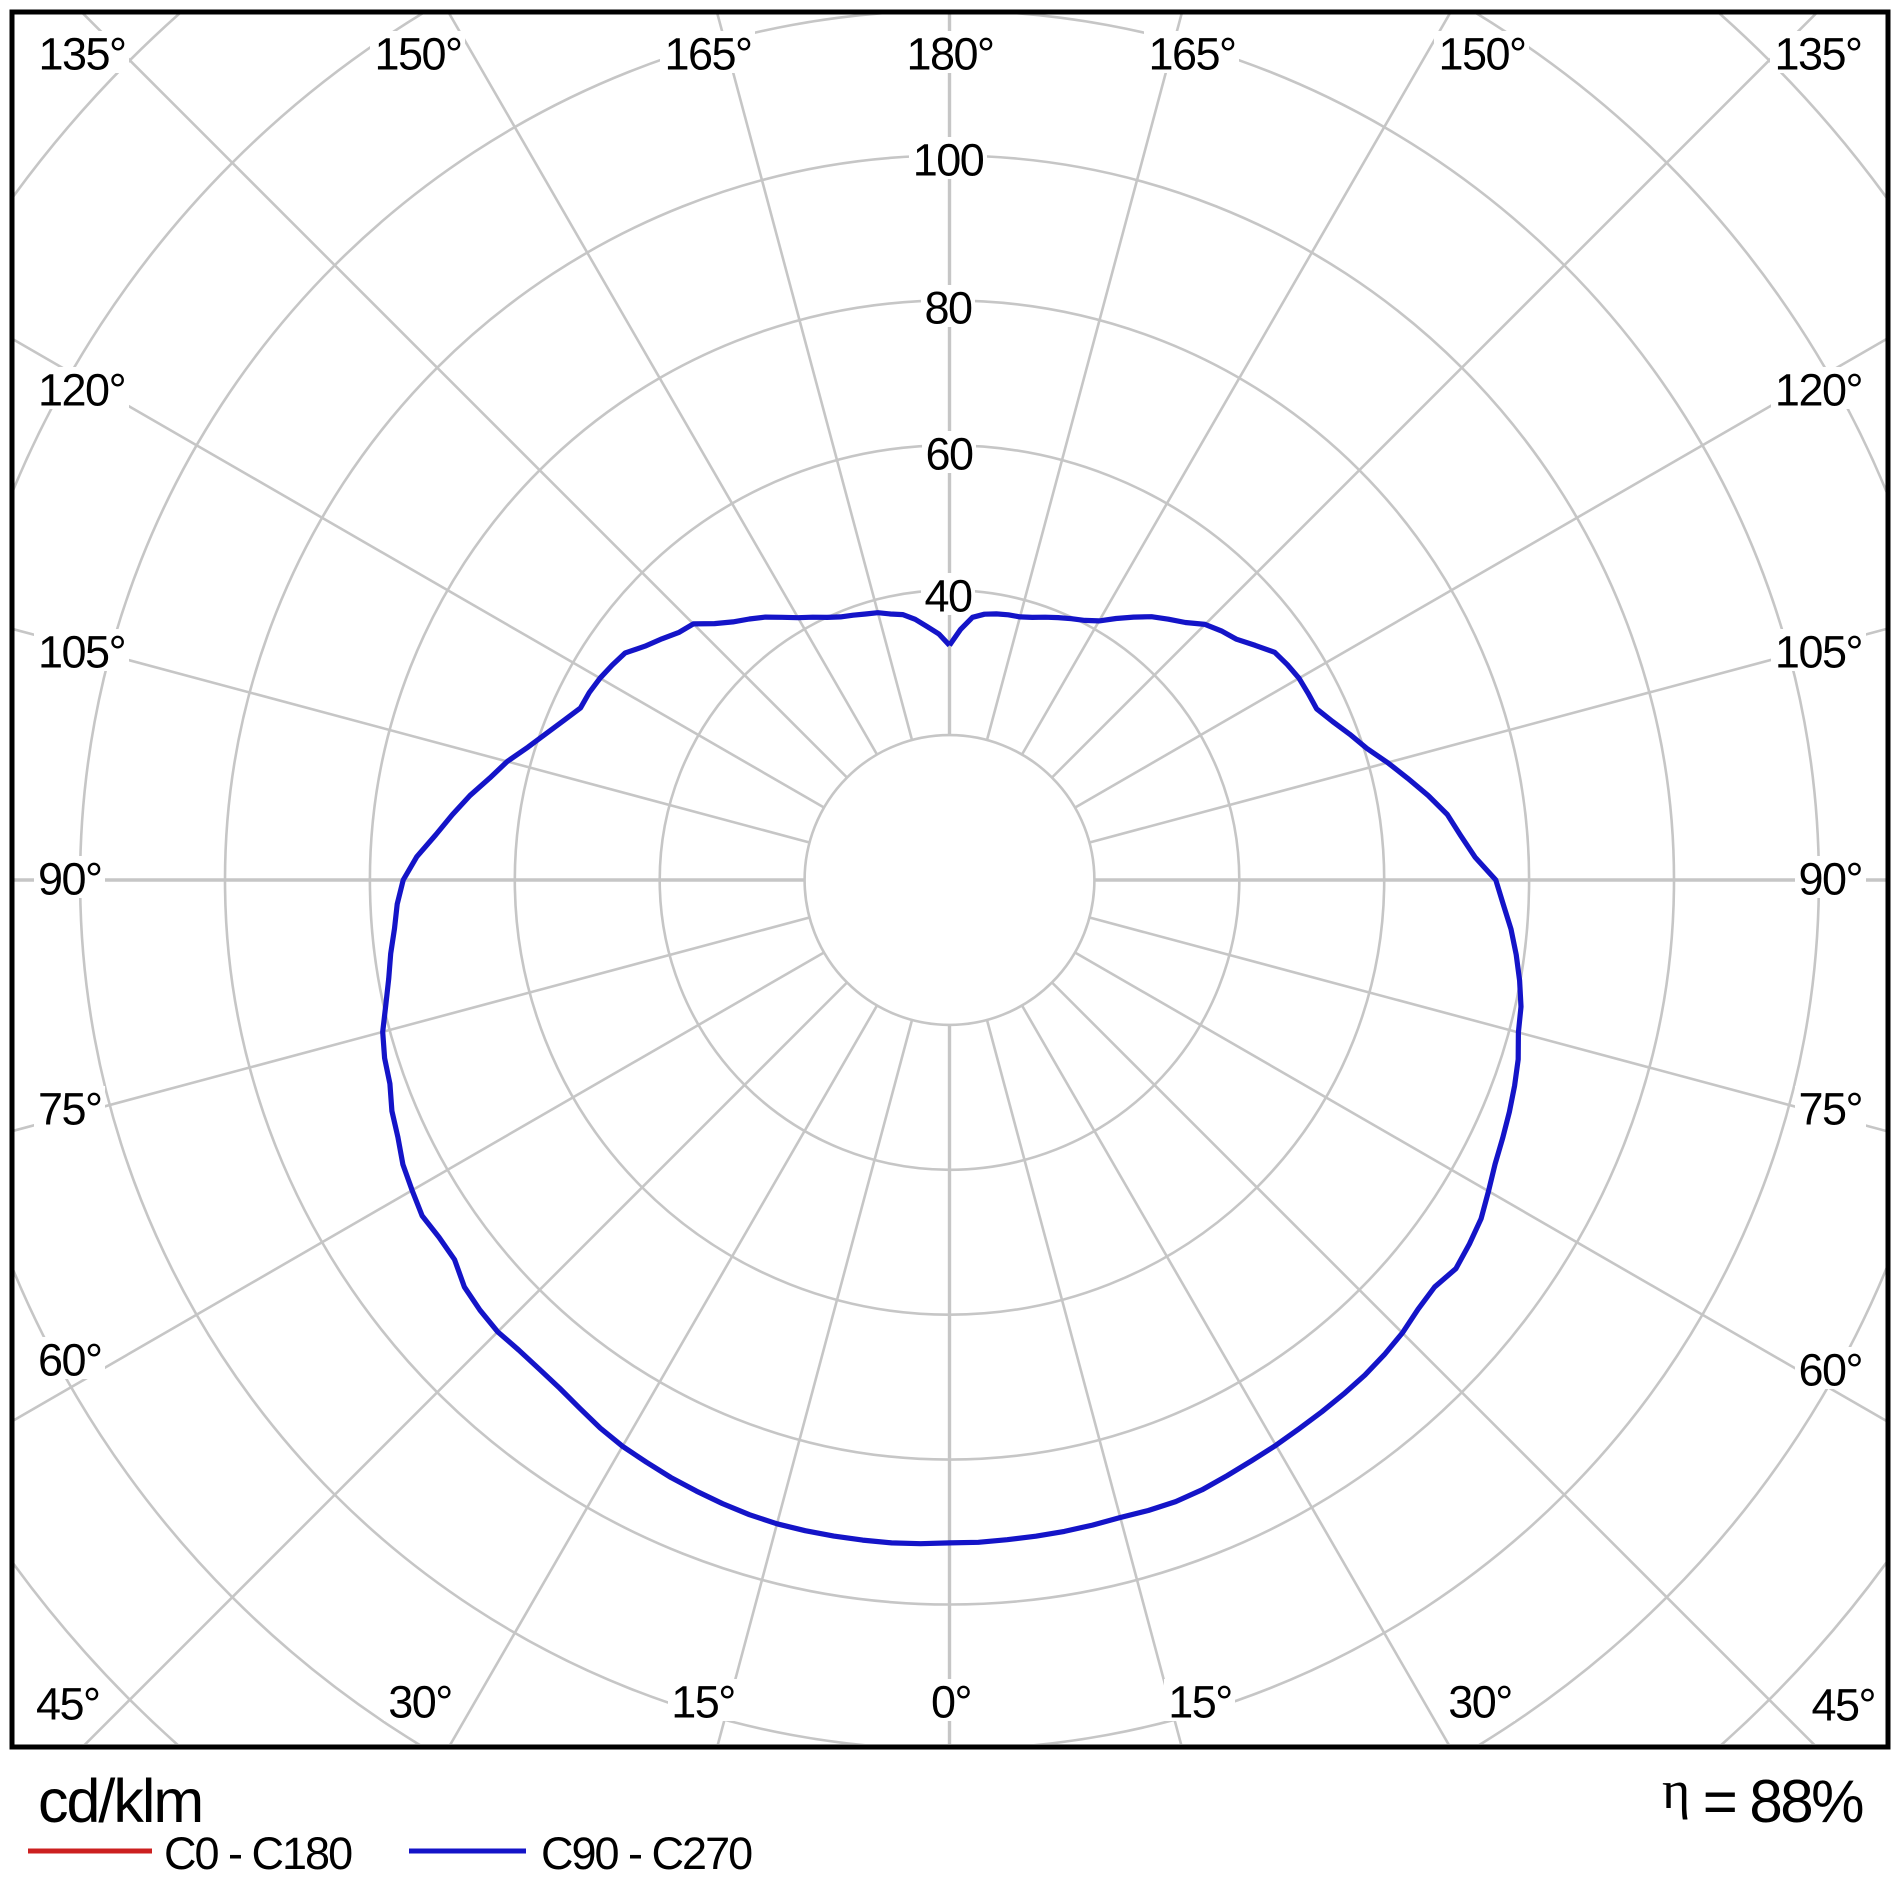 The height and width of the screenshot is (1900, 1900). What do you see at coordinates (951, 1702) in the screenshot?
I see `svg-text: 0°` at bounding box center [951, 1702].